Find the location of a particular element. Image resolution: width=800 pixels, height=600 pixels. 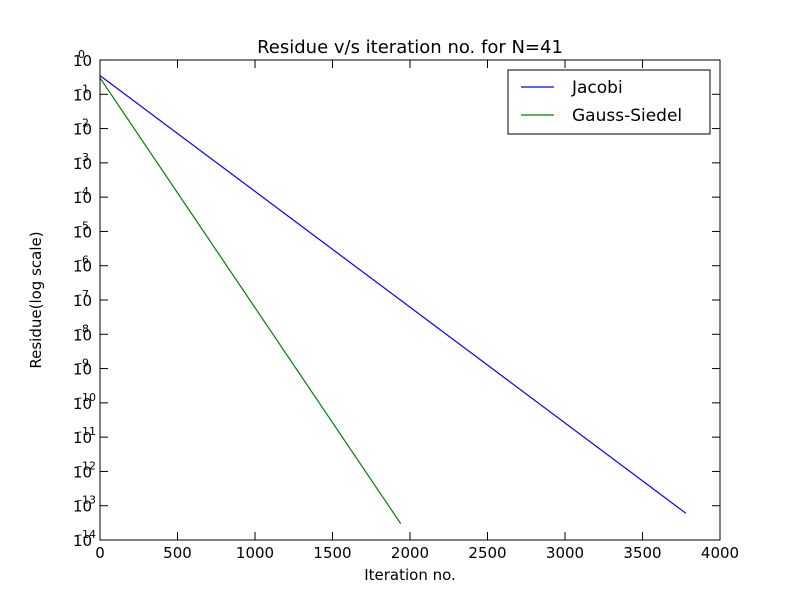

y-tick-exponent: -11 is located at coordinates (87, 431).